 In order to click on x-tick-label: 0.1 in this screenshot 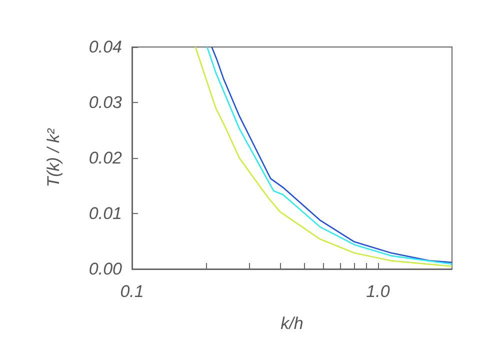, I will do `click(132, 291)`.